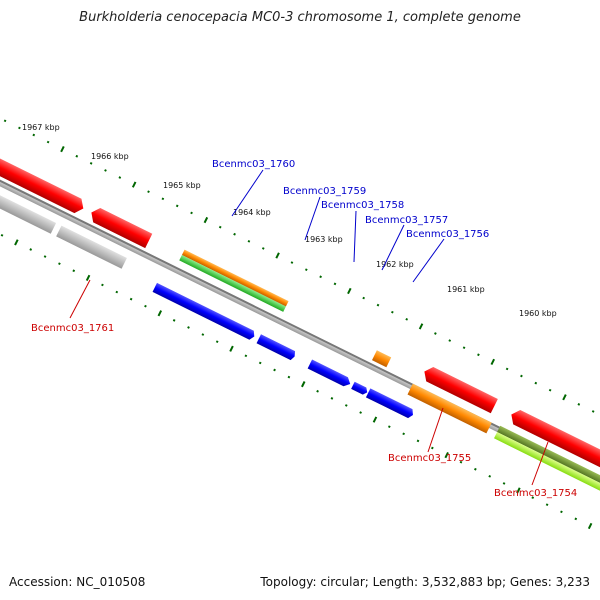 This screenshot has width=600, height=600. Describe the element at coordinates (324, 239) in the screenshot. I see `scale-label-1963: 1963 kbp` at that location.